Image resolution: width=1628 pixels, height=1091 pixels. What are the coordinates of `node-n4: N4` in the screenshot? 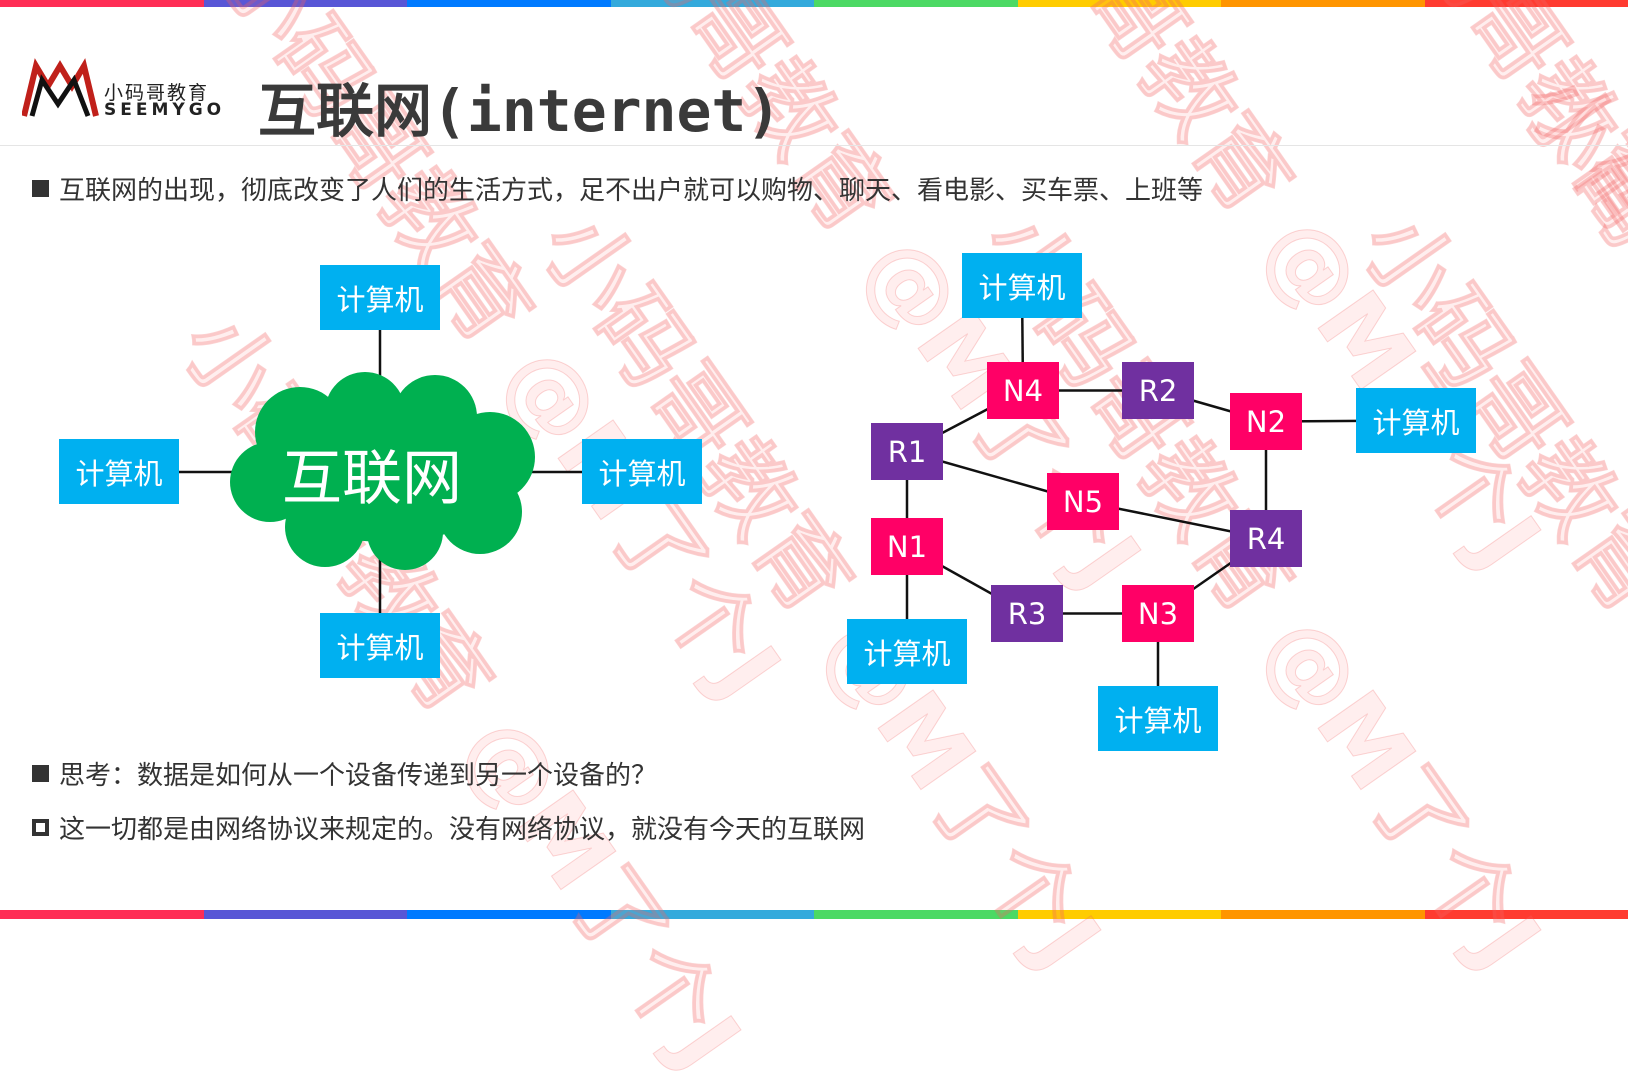 It's located at (1023, 390).